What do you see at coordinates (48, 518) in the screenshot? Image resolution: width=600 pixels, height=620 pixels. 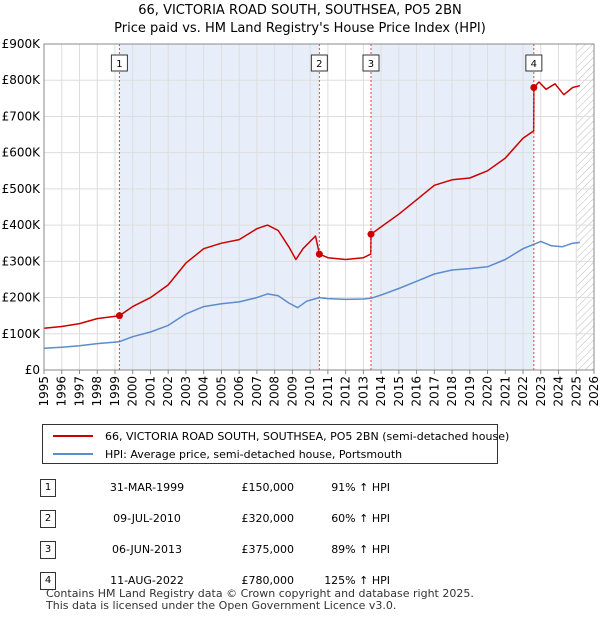 I see `sale-number-badge: 2` at bounding box center [48, 518].